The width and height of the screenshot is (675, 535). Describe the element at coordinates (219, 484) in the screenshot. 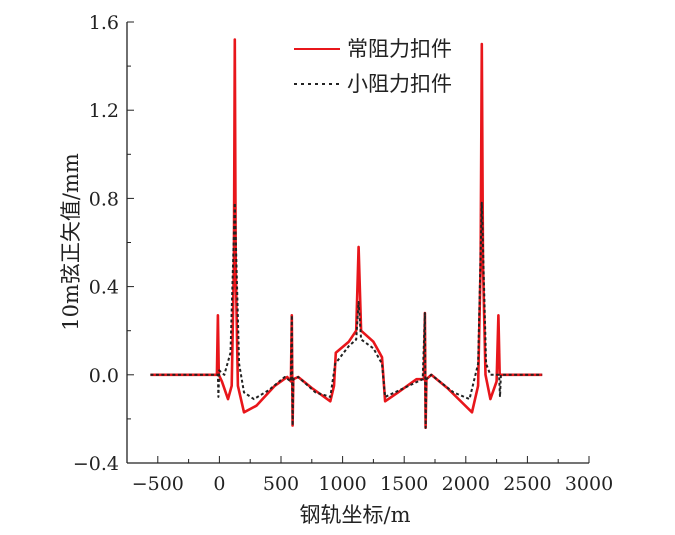

I see `x-tick-label: 0` at that location.